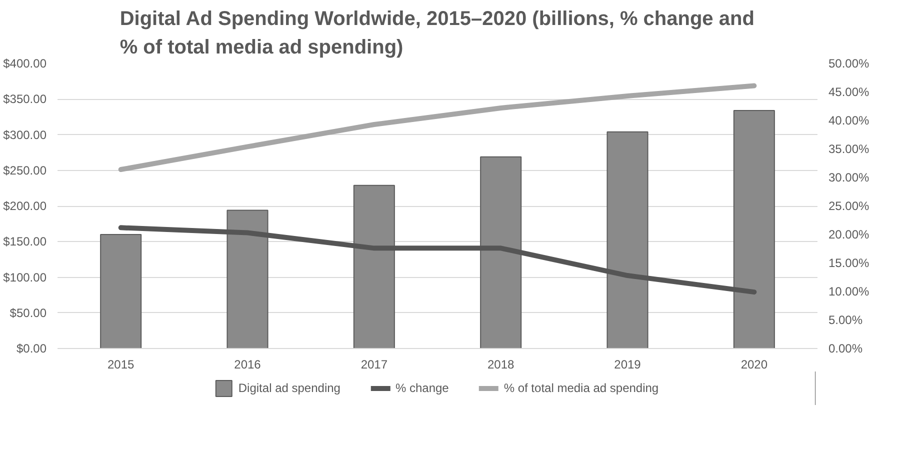  Describe the element at coordinates (849, 291) in the screenshot. I see `y2-tick-label: 10.00%` at that location.